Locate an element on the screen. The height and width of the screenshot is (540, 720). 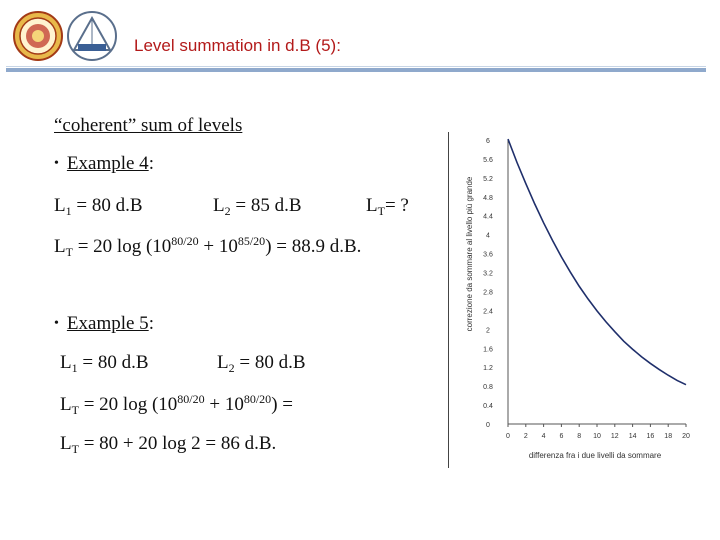
x-tick-label: 6 is located at coordinates (561, 436).